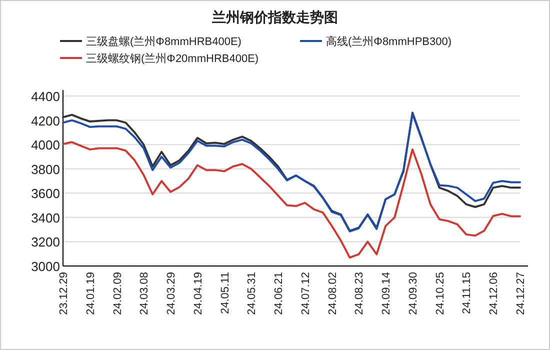 This screenshot has height=350, width=550. What do you see at coordinates (164, 41) in the screenshot?
I see `legend-label: 三级盘螺(兰州Φ8mmHRB400E)` at bounding box center [164, 41].